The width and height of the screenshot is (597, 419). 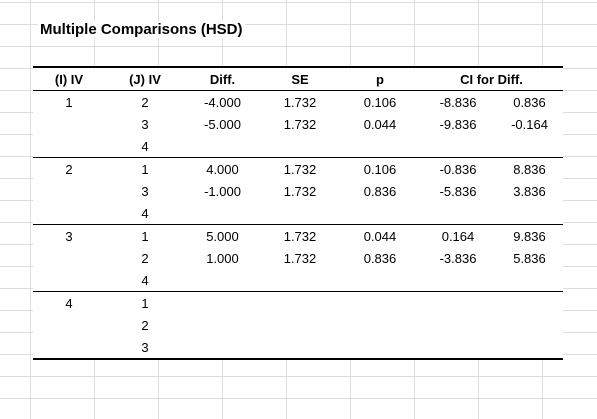 I want to click on ci-upper: 0.836, so click(x=529, y=102).